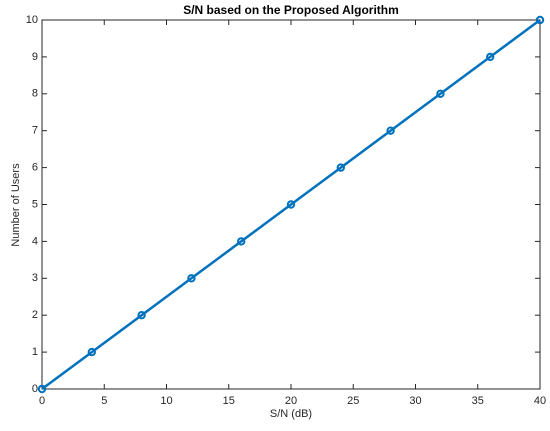 The height and width of the screenshot is (431, 550). Describe the element at coordinates (35, 168) in the screenshot. I see `y-tick-label: 6` at that location.